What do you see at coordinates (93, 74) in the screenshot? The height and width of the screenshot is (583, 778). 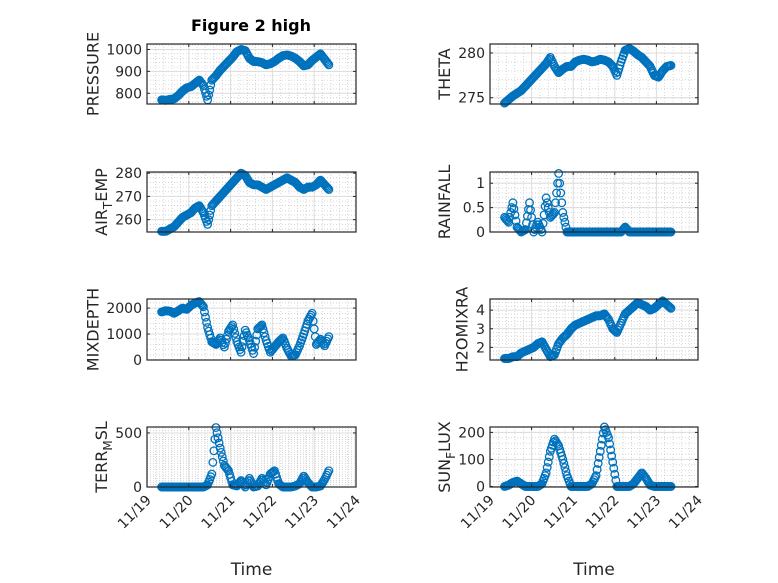 I see `y-label-text: PRESSURE` at bounding box center [93, 74].